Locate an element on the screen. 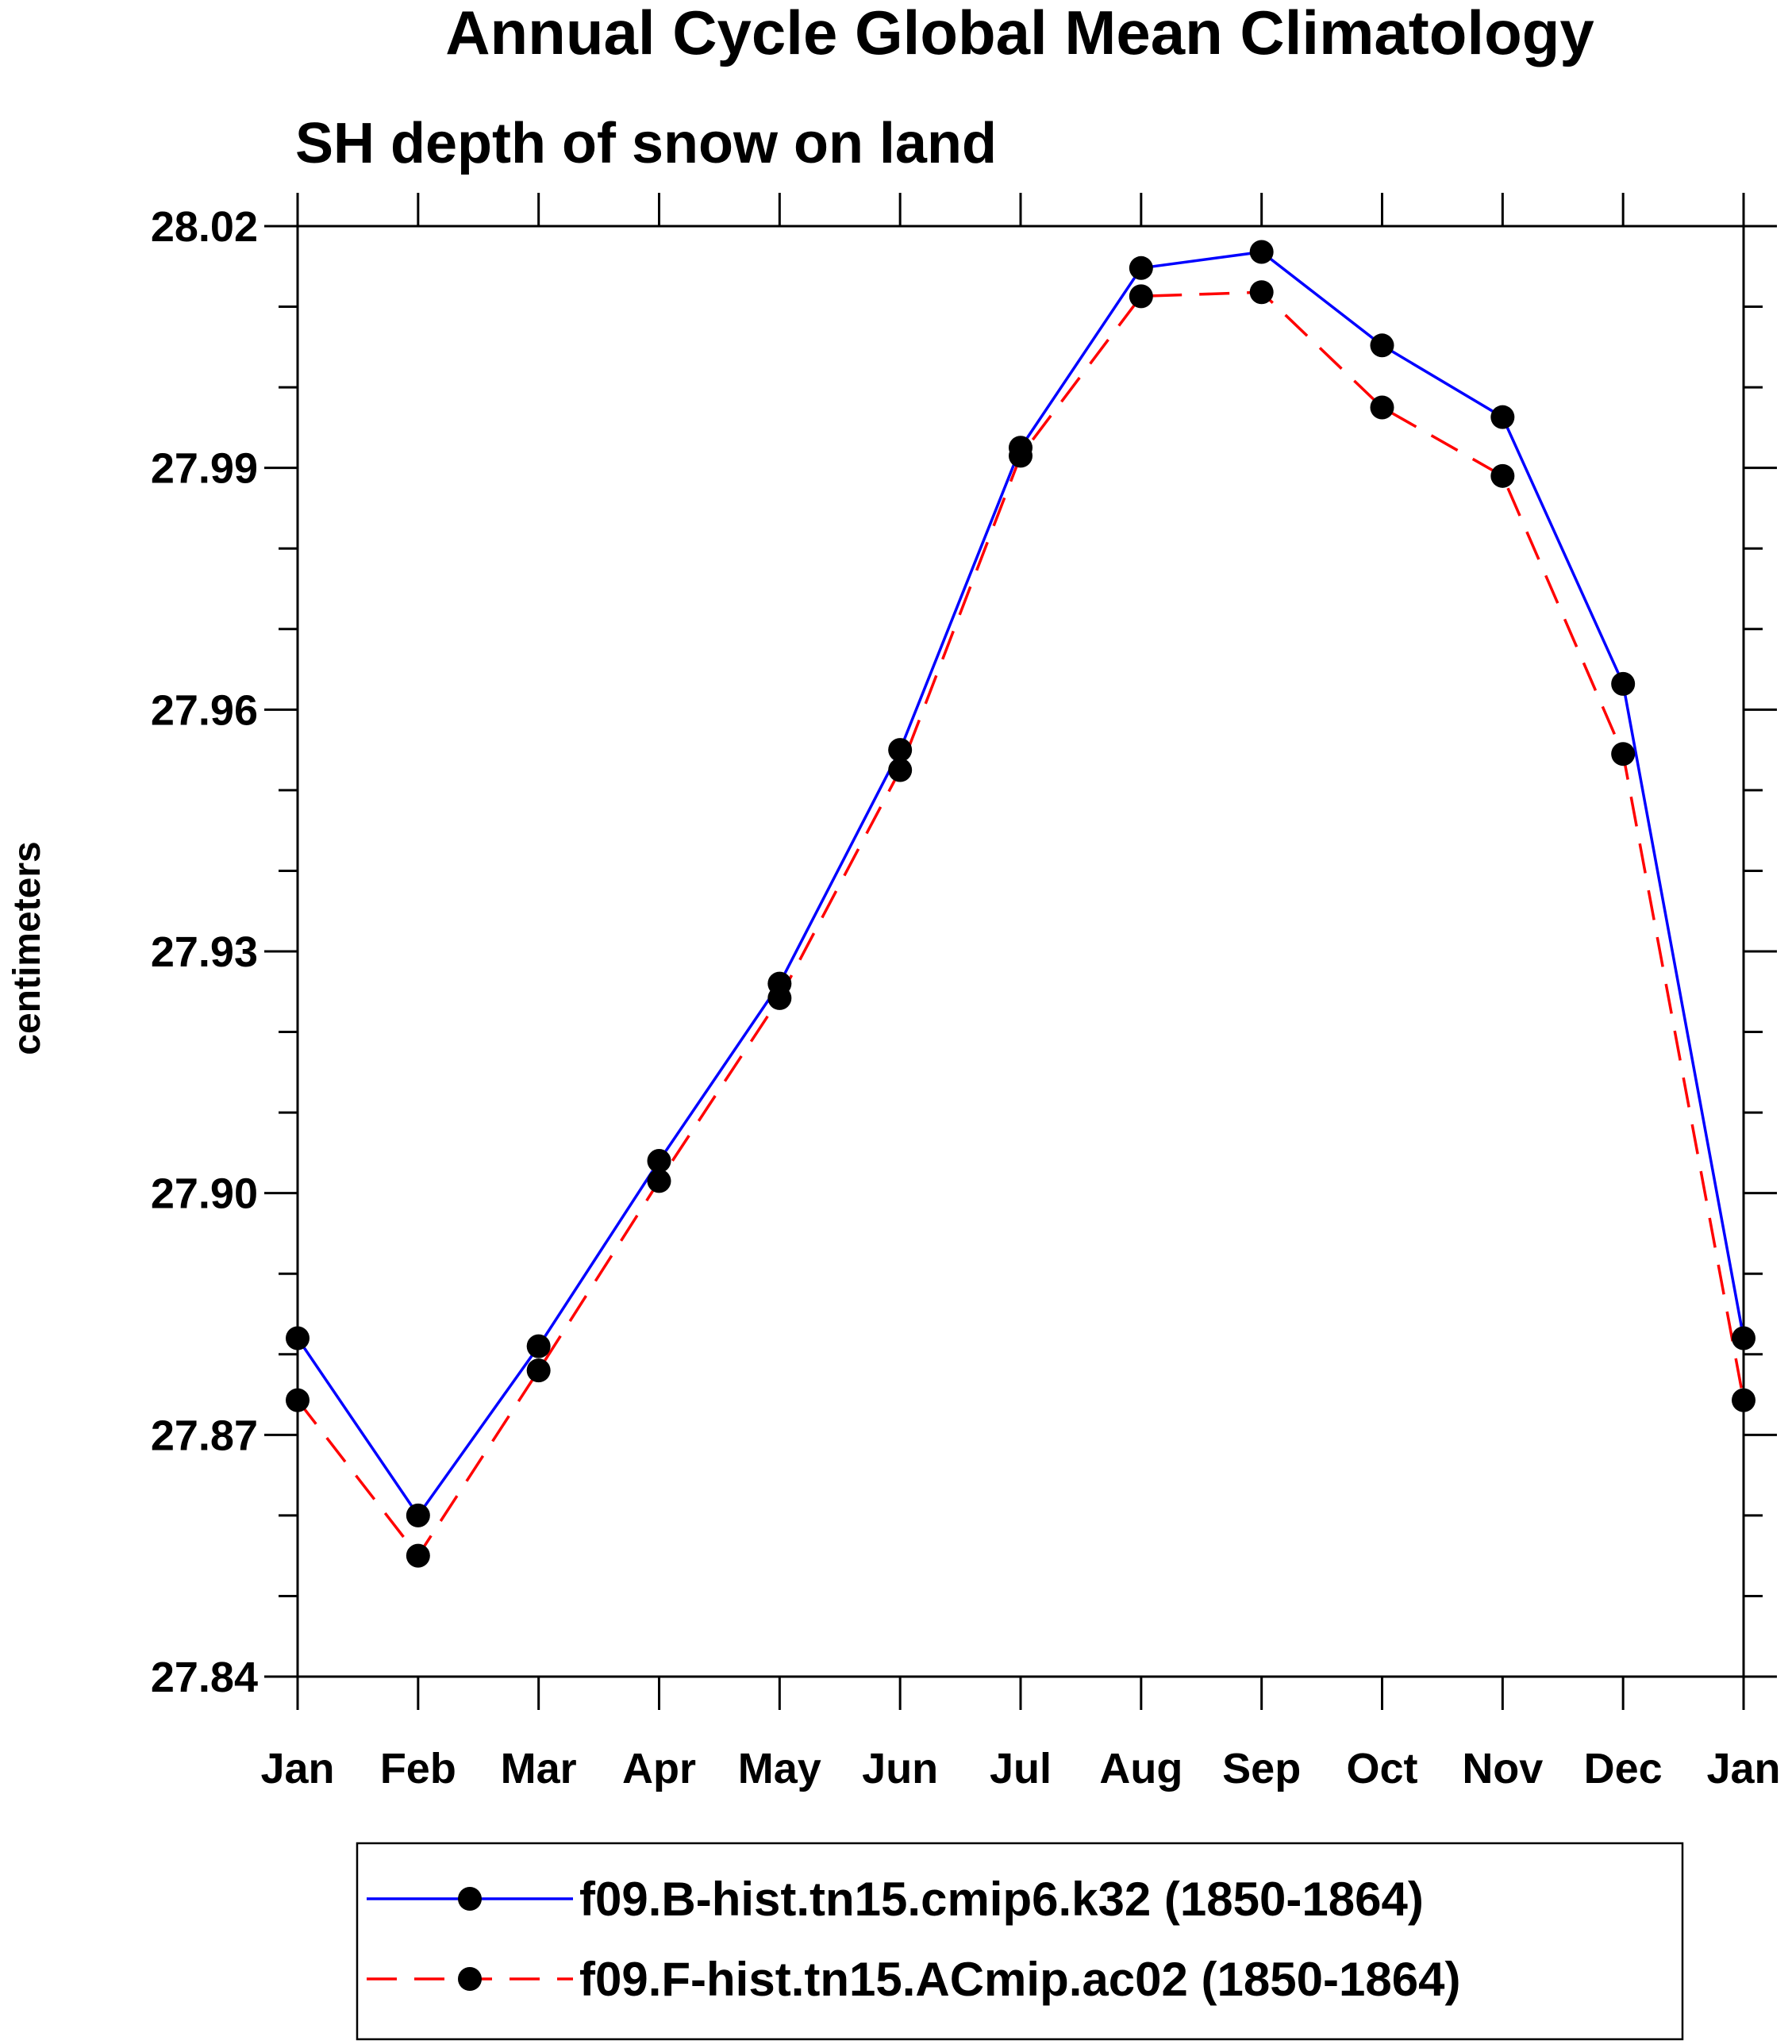 The image size is (1792, 2044). y-tick-label: 27.84 is located at coordinates (204, 1677).